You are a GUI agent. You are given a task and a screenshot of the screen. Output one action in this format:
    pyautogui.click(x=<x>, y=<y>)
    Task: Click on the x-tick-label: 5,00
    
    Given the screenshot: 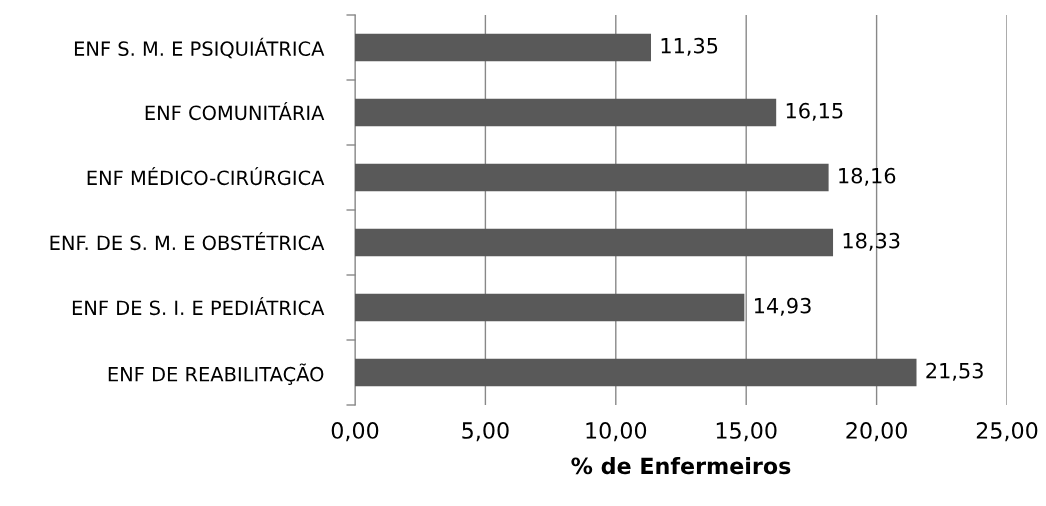 What is the action you would take?
    pyautogui.click(x=485, y=432)
    